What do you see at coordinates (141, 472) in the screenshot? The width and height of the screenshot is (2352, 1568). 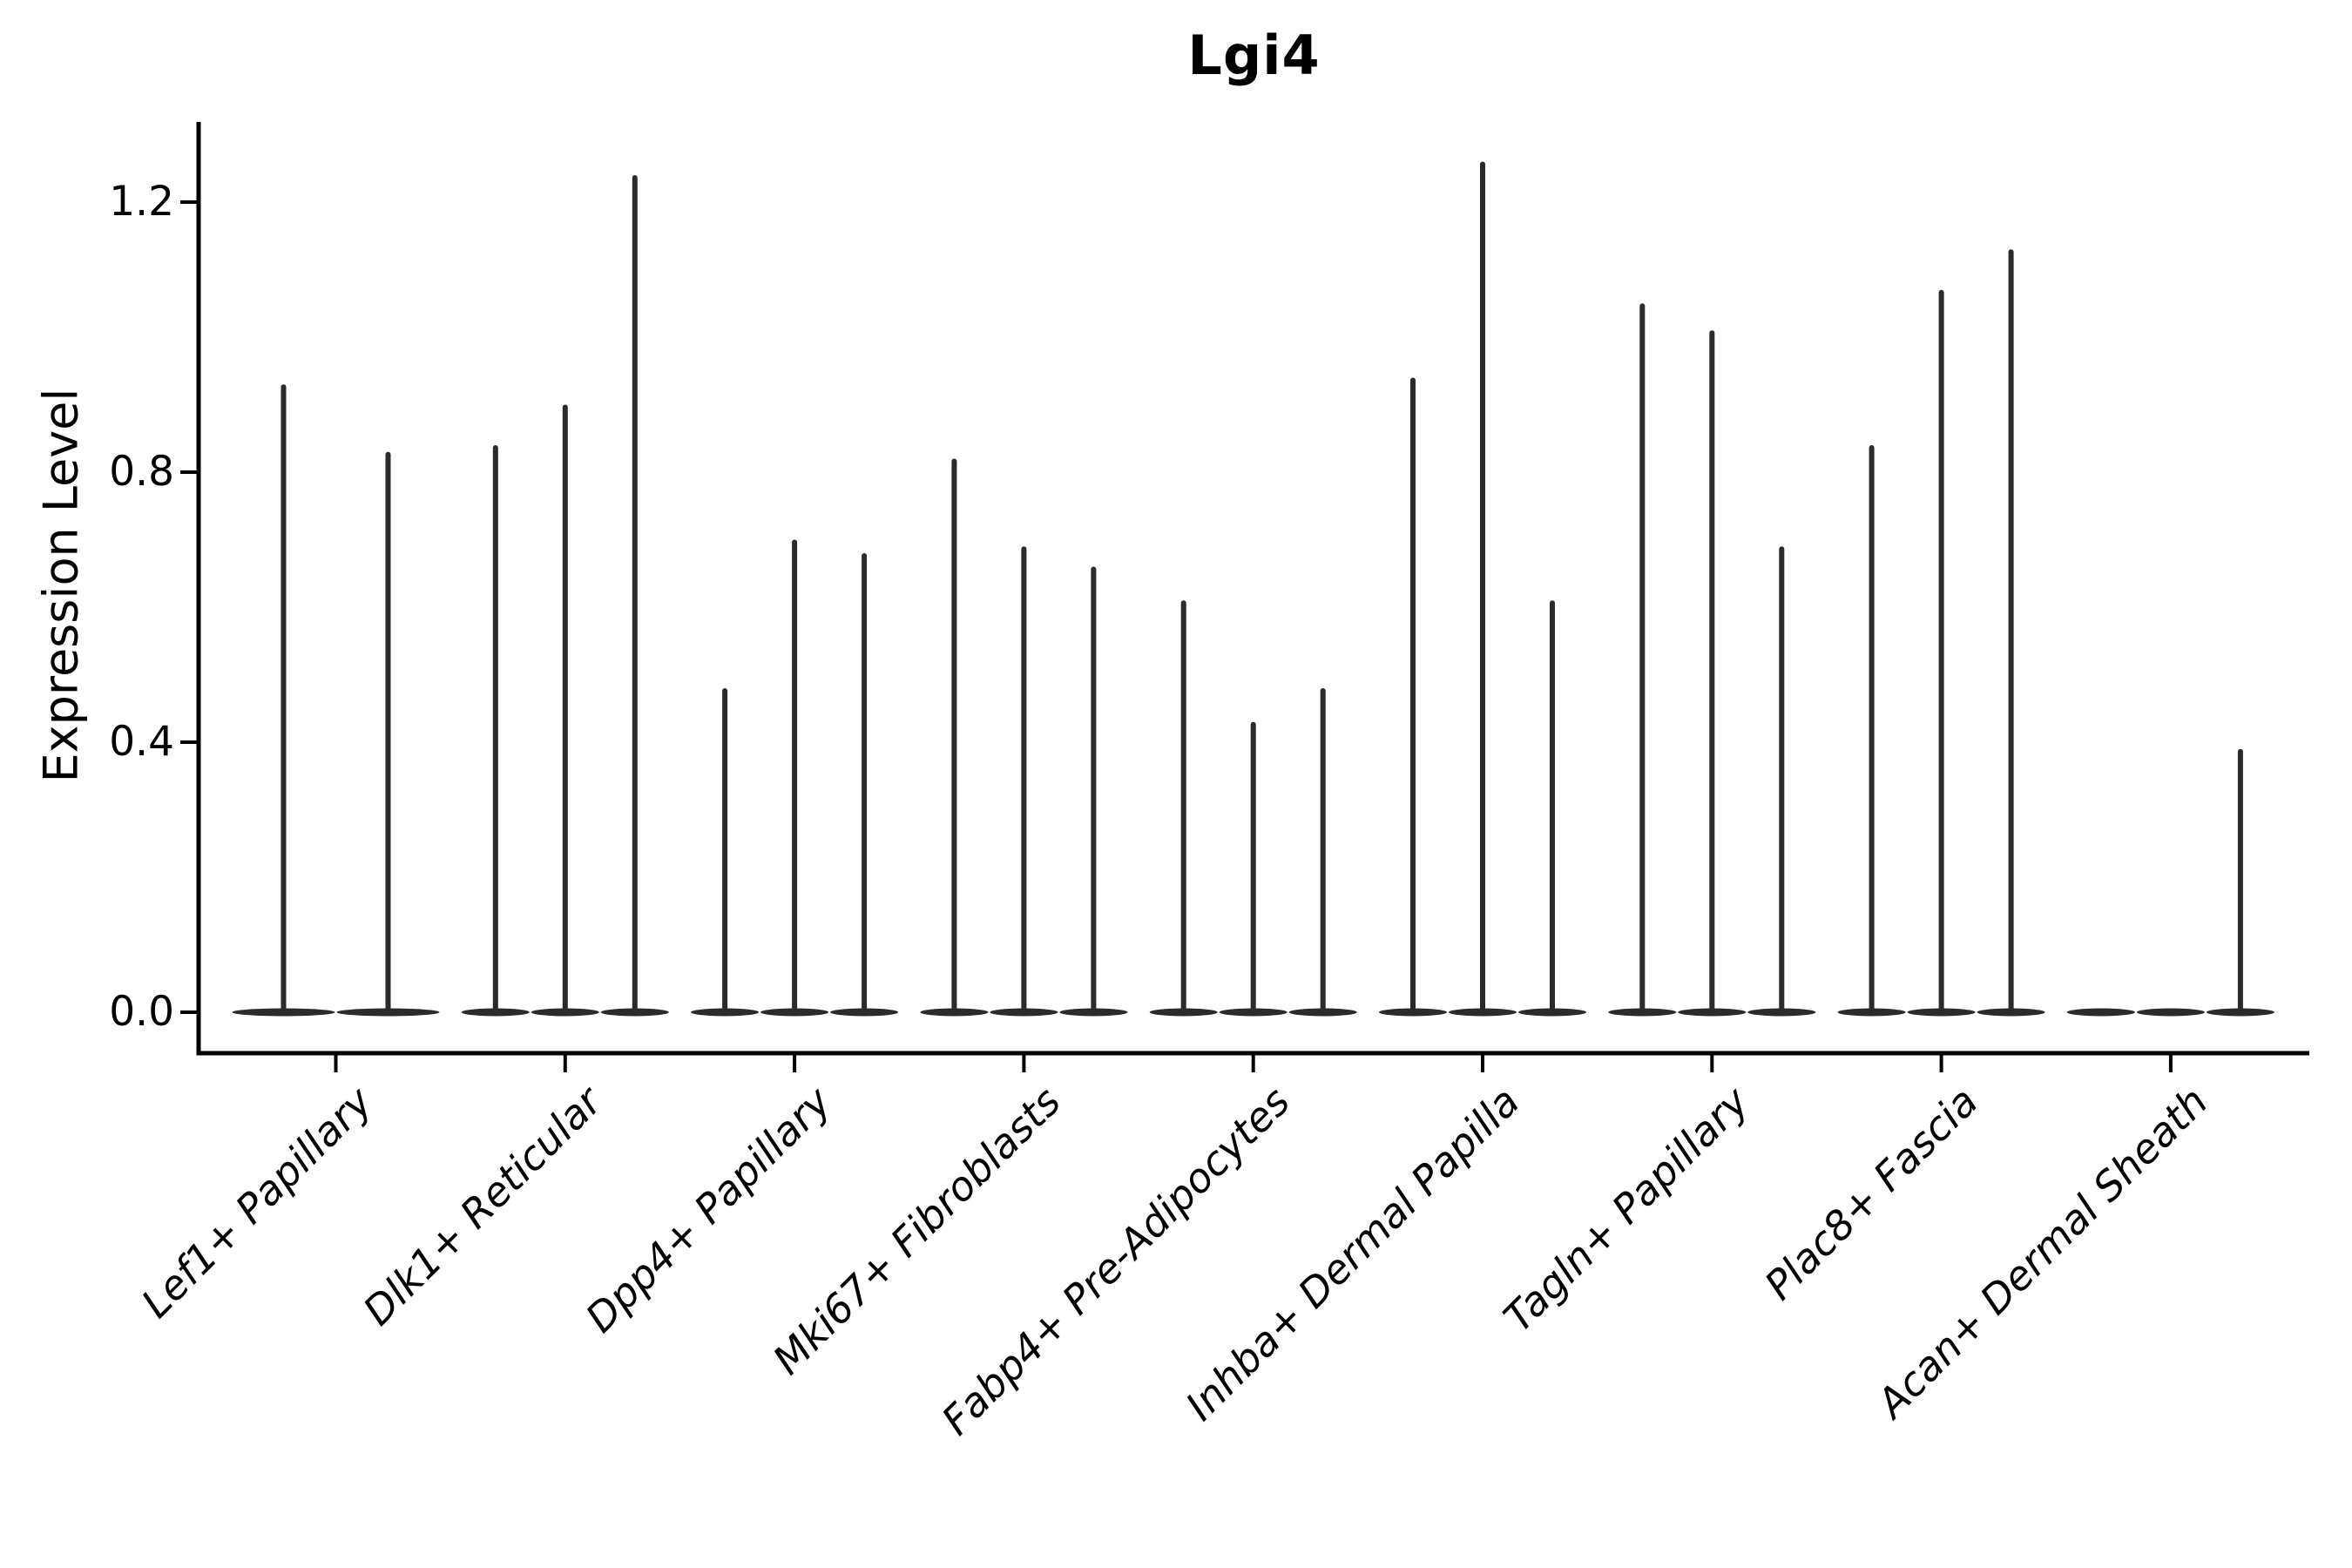 I see `y-tick-label: 0.8` at bounding box center [141, 472].